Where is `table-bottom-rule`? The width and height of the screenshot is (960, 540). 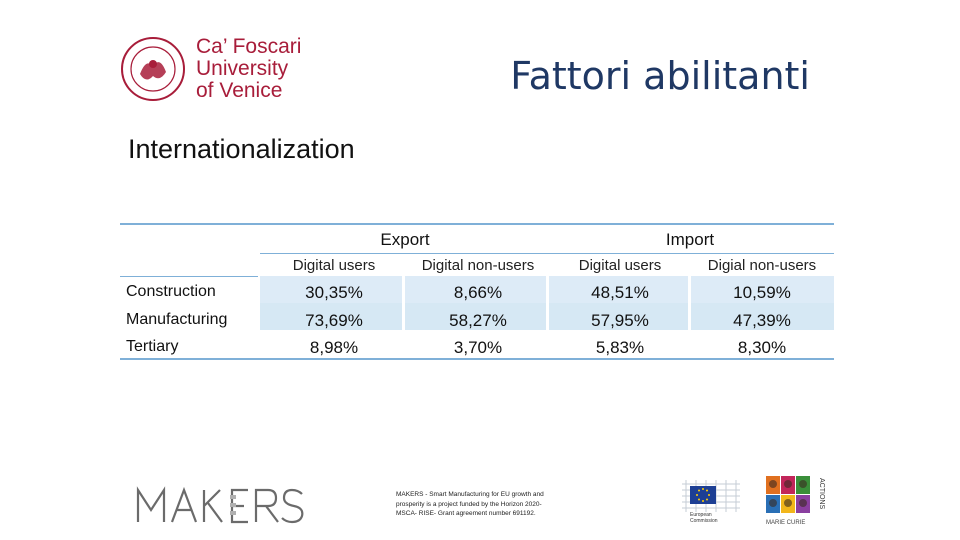
table-bottom-rule is located at coordinates (477, 359).